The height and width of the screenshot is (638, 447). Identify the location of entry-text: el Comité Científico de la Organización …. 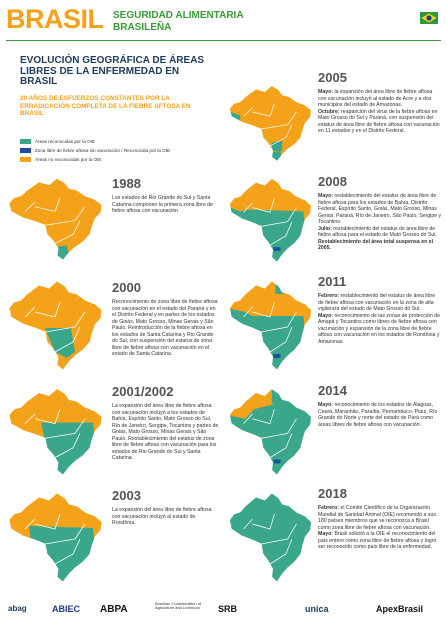
(377, 518).